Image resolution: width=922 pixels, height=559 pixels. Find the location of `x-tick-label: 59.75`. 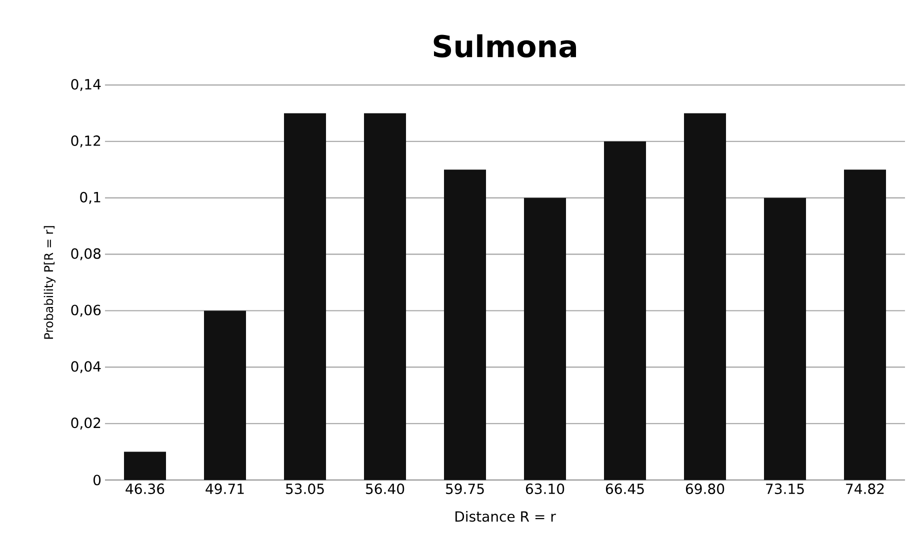

x-tick-label: 59.75 is located at coordinates (465, 489).